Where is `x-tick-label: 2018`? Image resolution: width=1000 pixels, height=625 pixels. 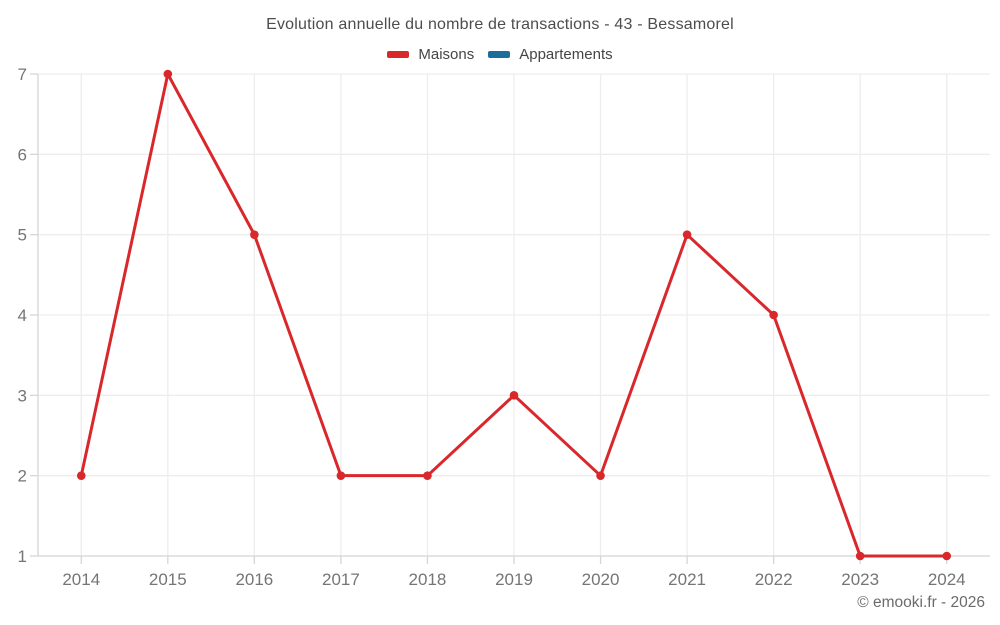
x-tick-label: 2018 is located at coordinates (428, 579).